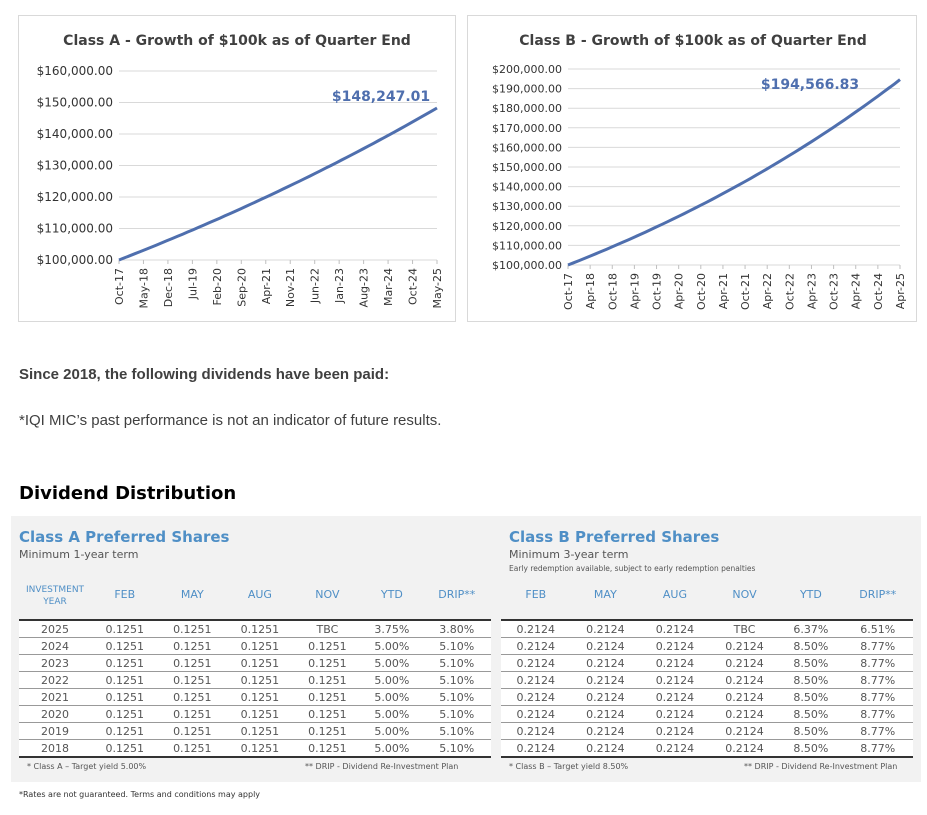  Describe the element at coordinates (527, 167) in the screenshot. I see `y-tick-label: $150,000.00` at that location.